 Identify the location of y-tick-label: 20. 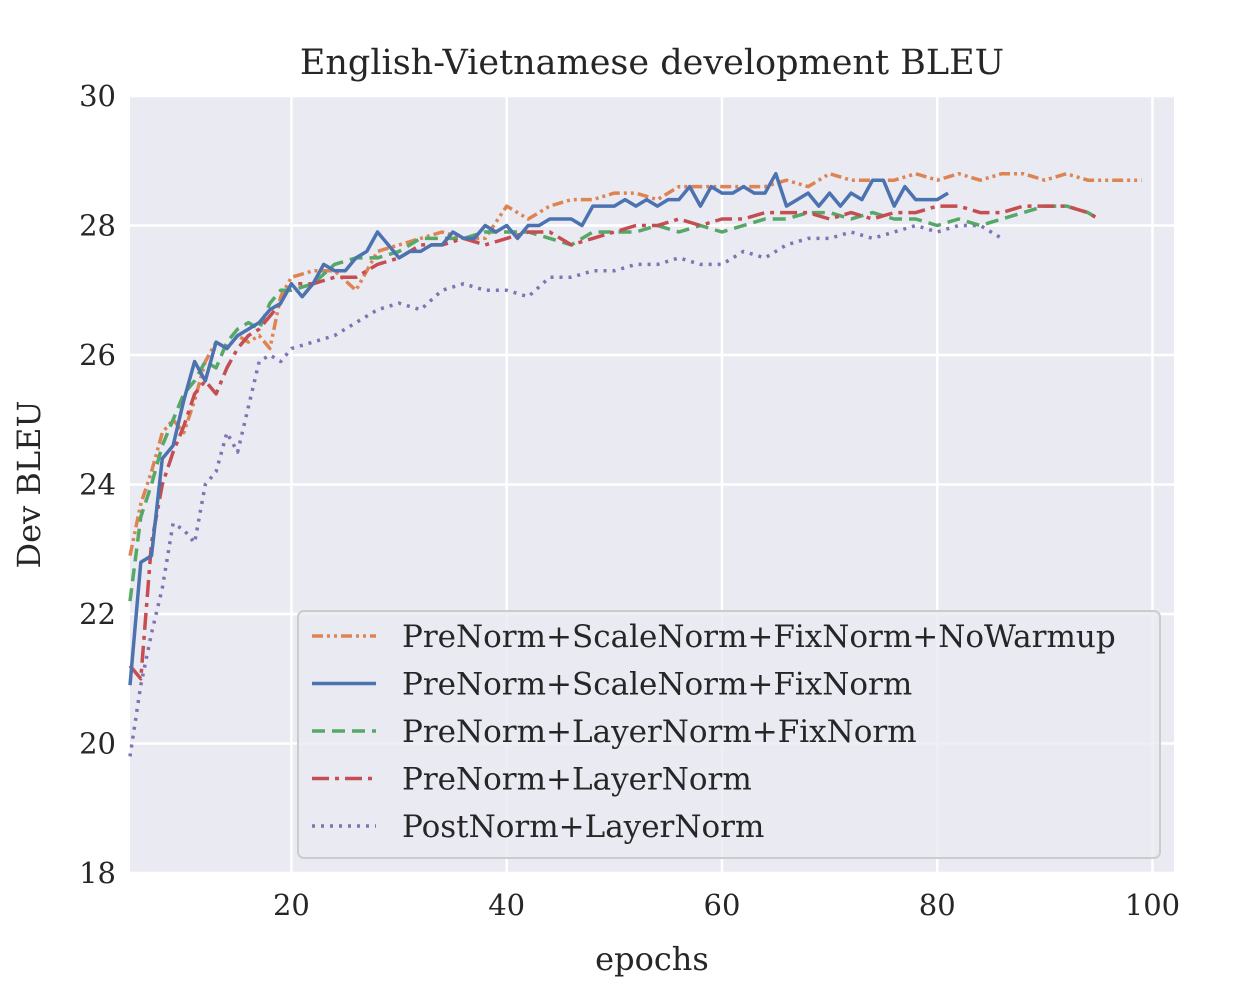
(97, 744).